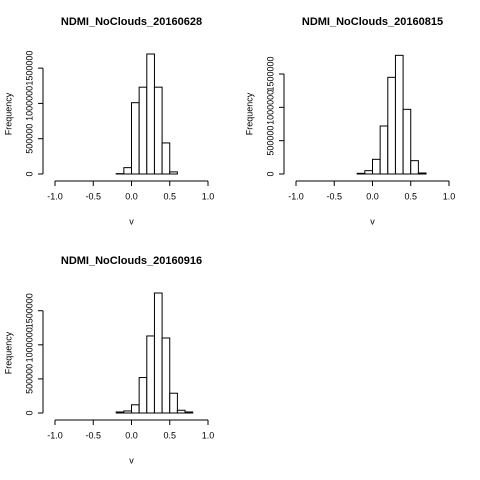  I want to click on chart-title: NDMI_NoClouds_20160916, so click(131, 261).